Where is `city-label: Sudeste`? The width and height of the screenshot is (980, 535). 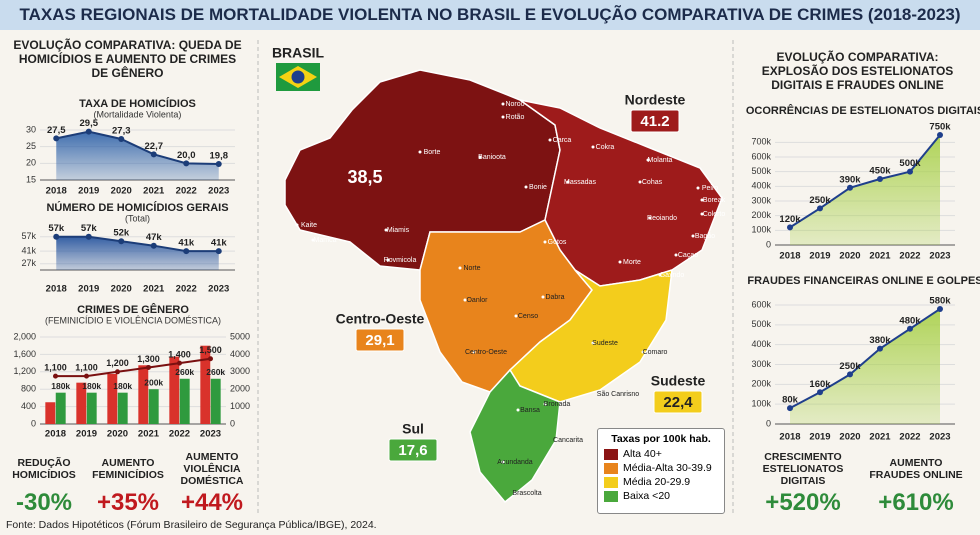 city-label: Sudeste is located at coordinates (605, 343).